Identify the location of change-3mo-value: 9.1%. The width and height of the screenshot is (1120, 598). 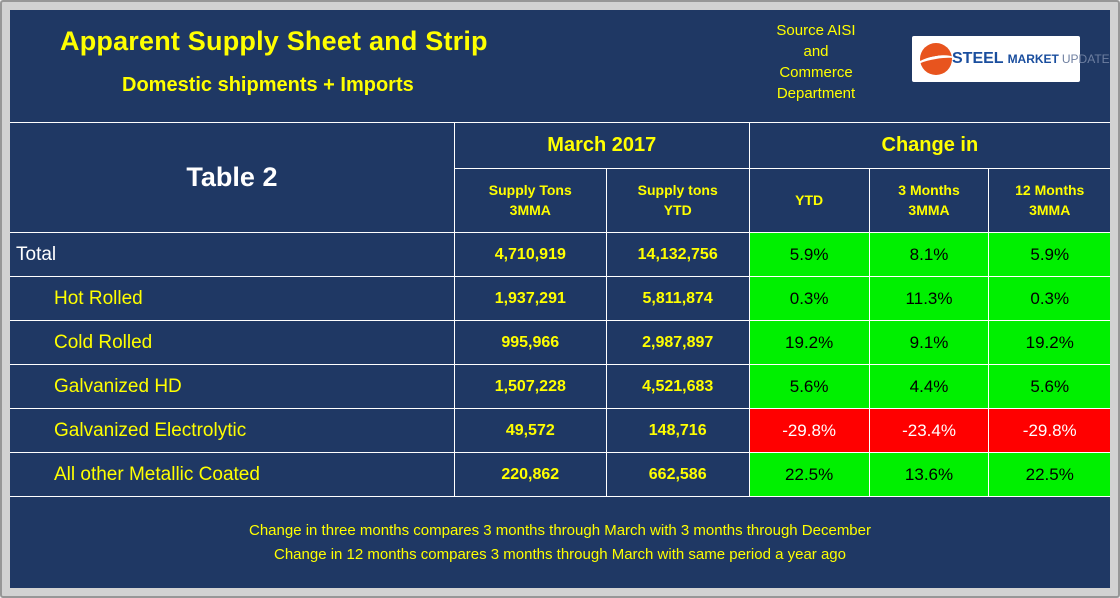
(929, 342).